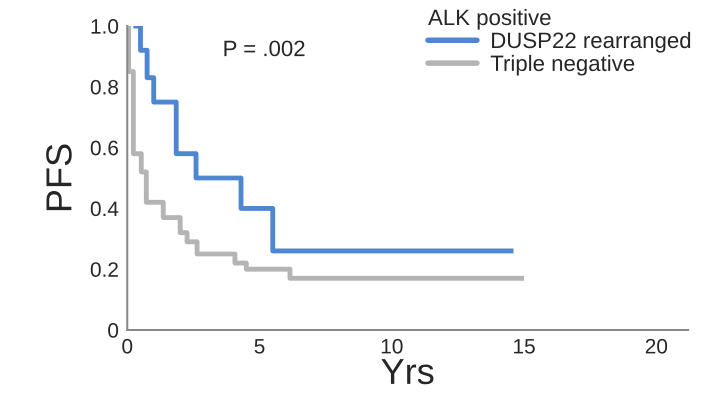 The height and width of the screenshot is (413, 719). Describe the element at coordinates (264, 48) in the screenshot. I see `annotation: P = .002` at that location.